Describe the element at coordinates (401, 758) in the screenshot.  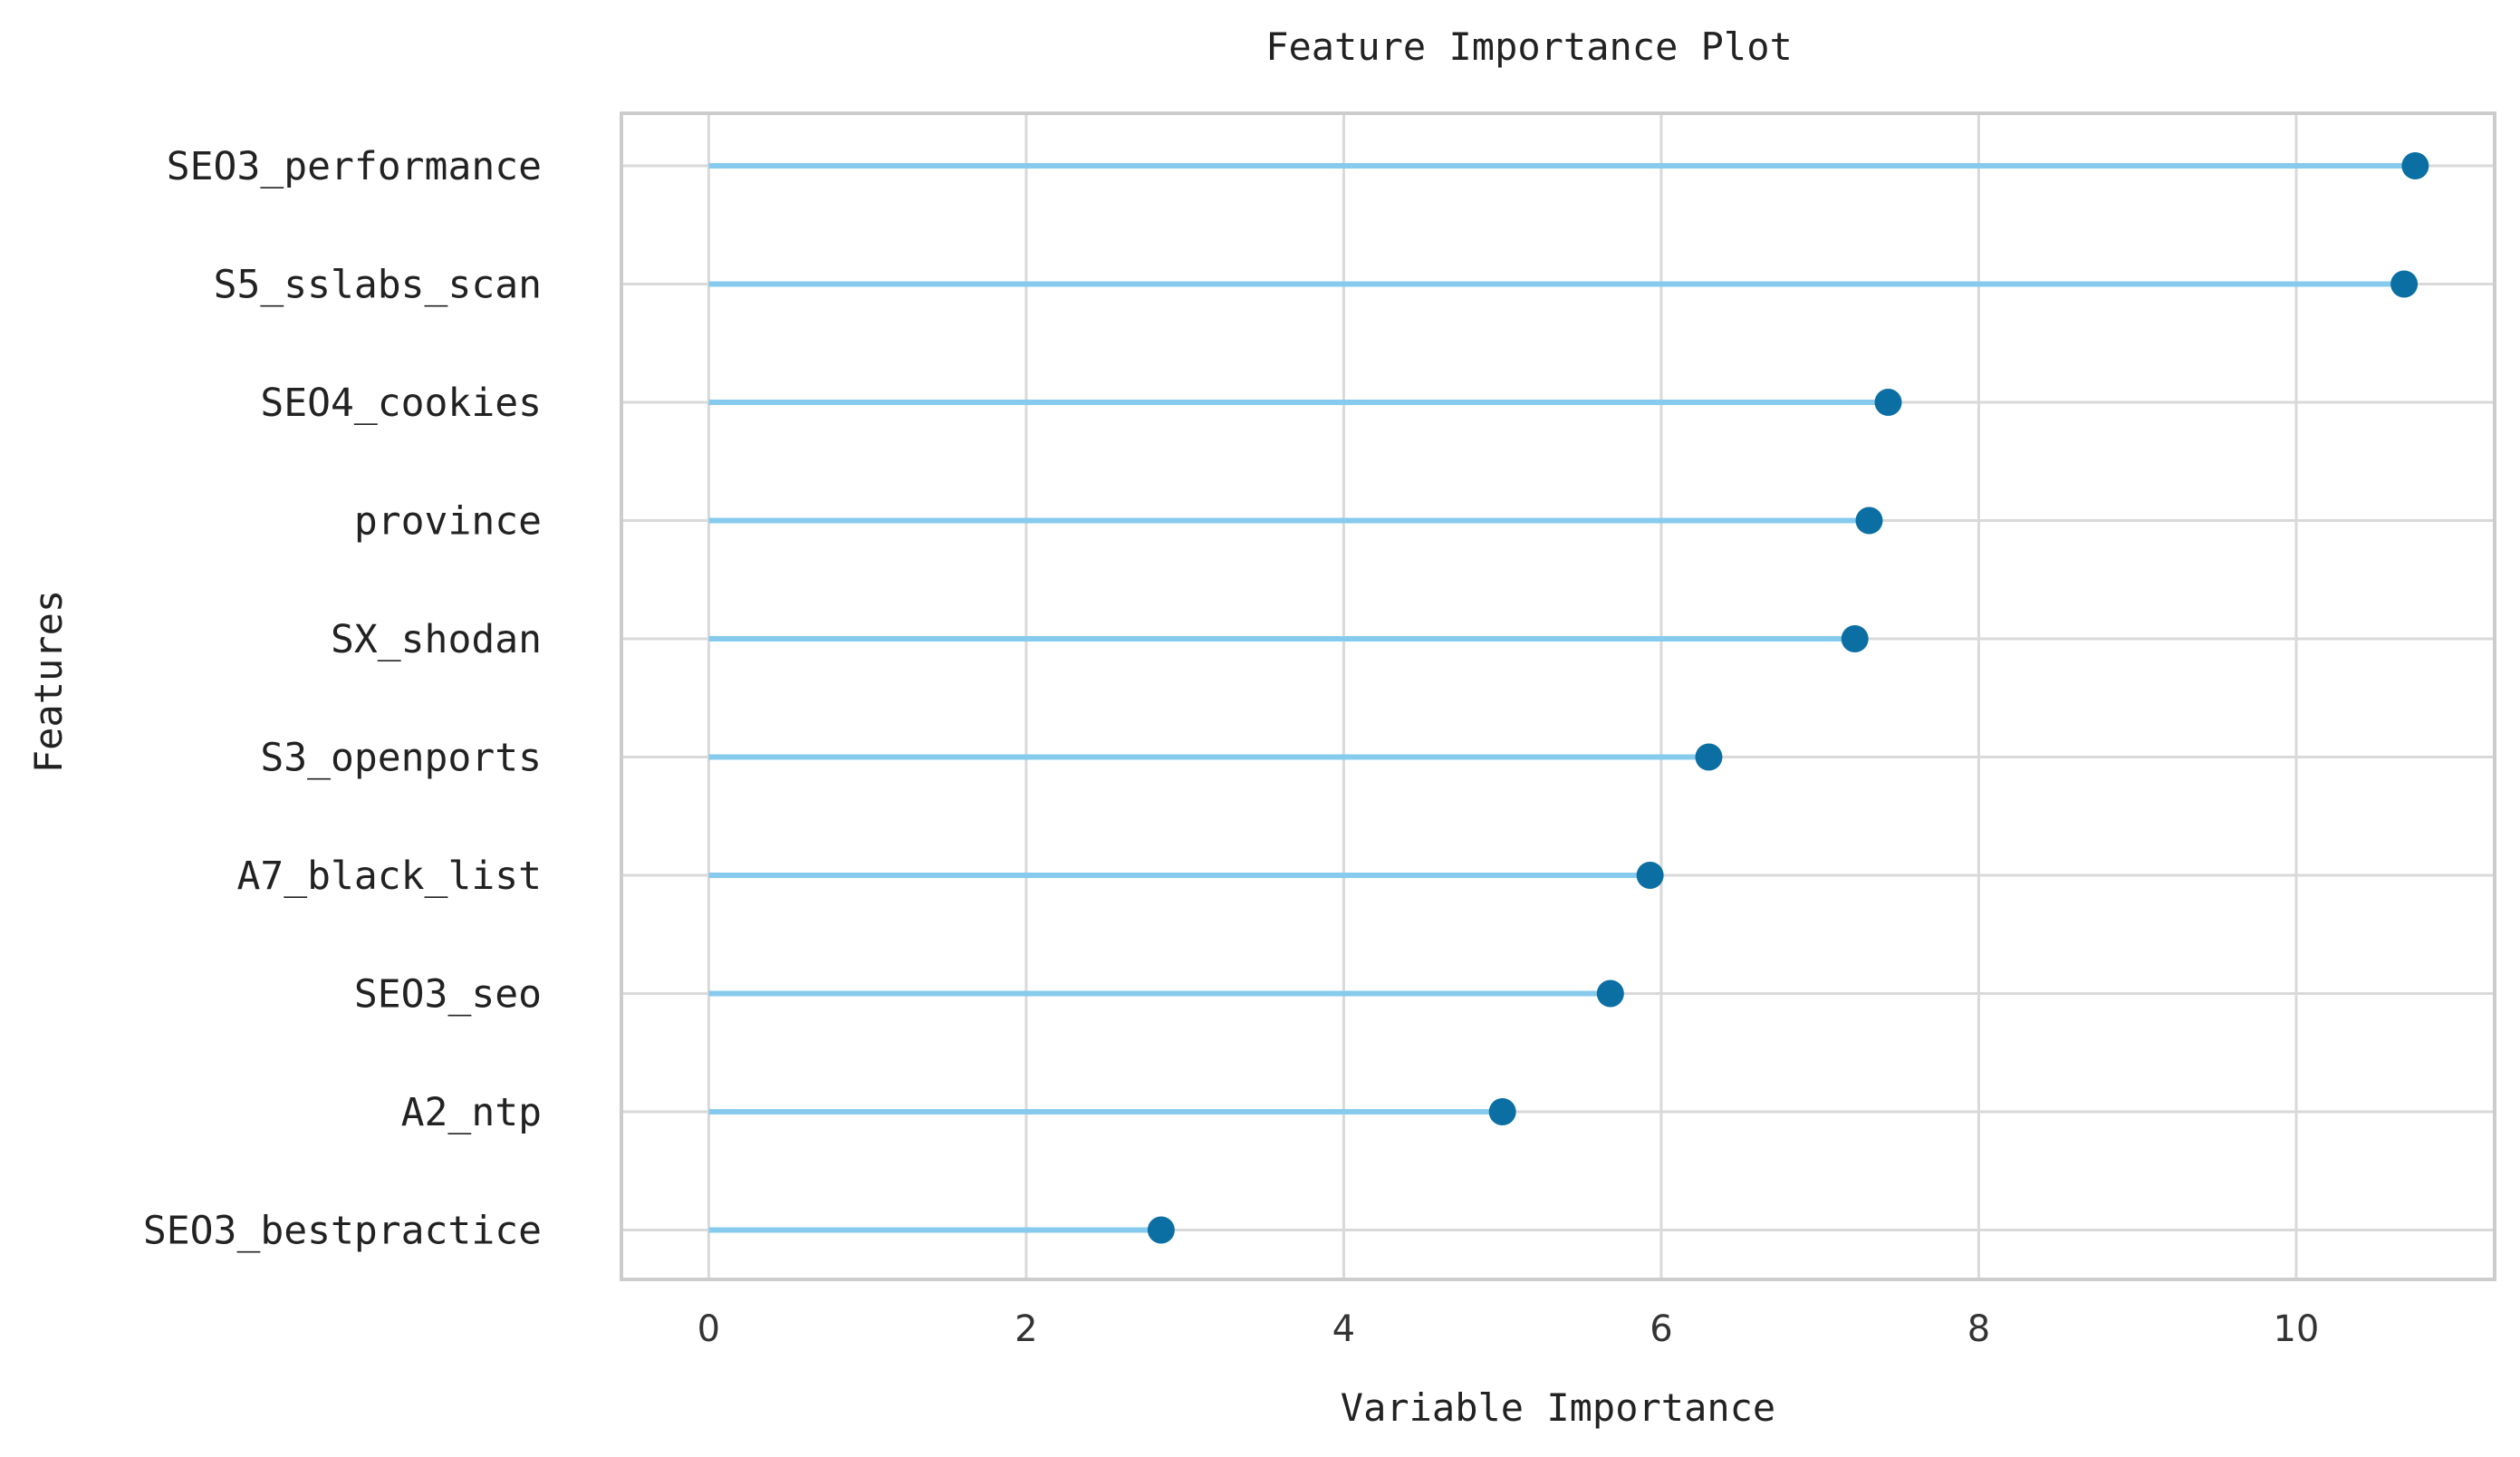
I see `feature-label: S3_openports` at that location.